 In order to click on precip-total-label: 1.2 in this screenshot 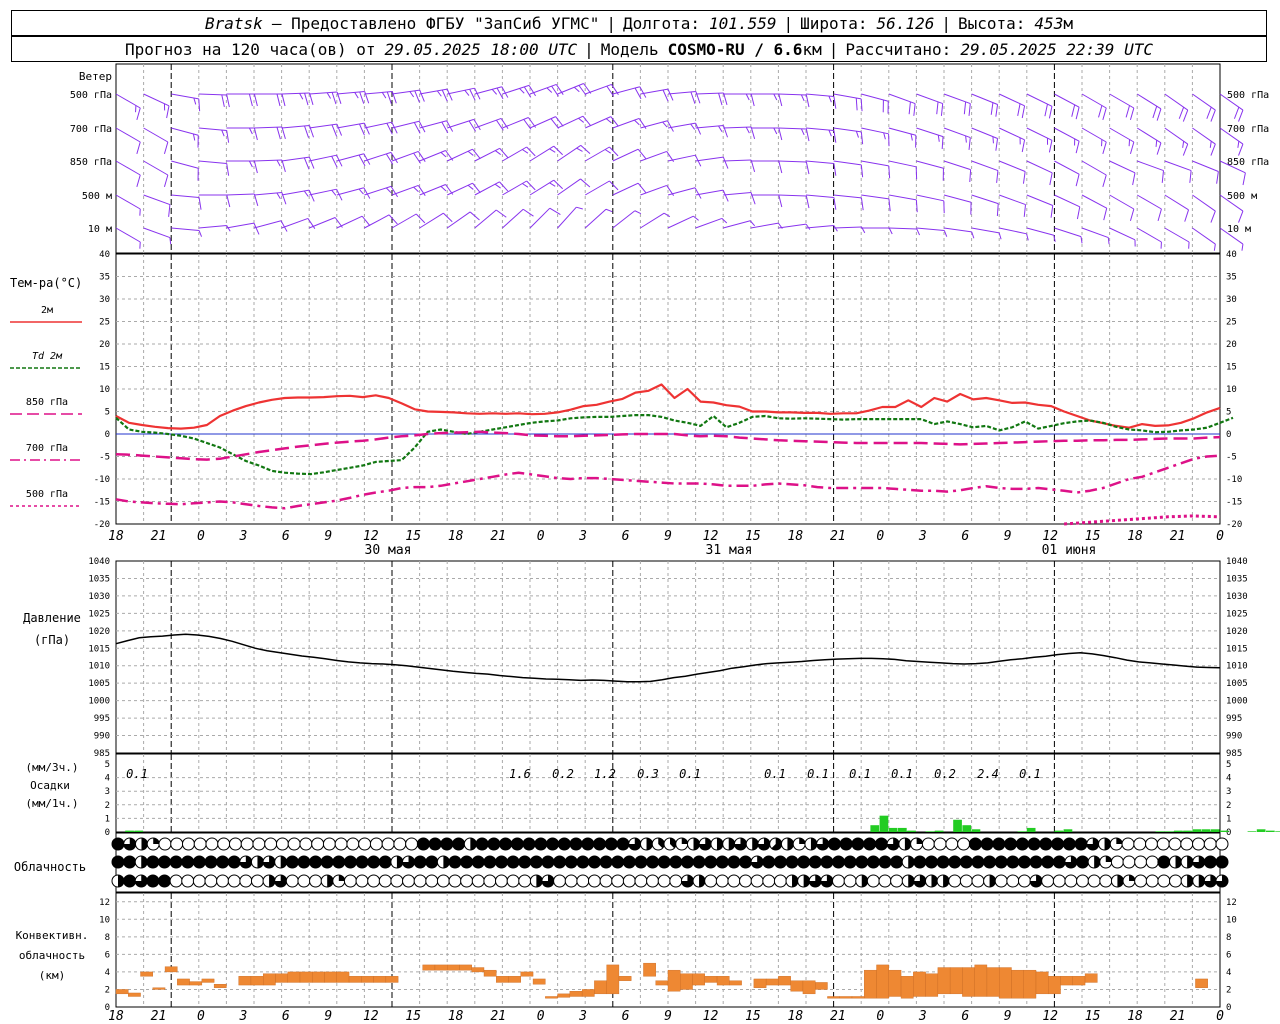, I will do `click(605, 774)`.